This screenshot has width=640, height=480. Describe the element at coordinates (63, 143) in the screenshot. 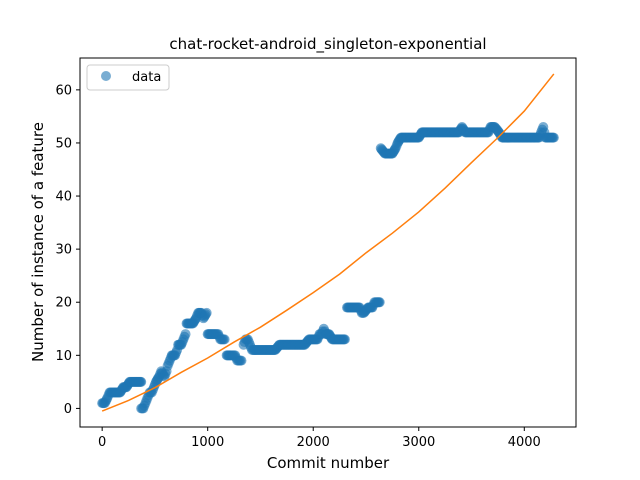

I see `y-tick-label: 50` at that location.